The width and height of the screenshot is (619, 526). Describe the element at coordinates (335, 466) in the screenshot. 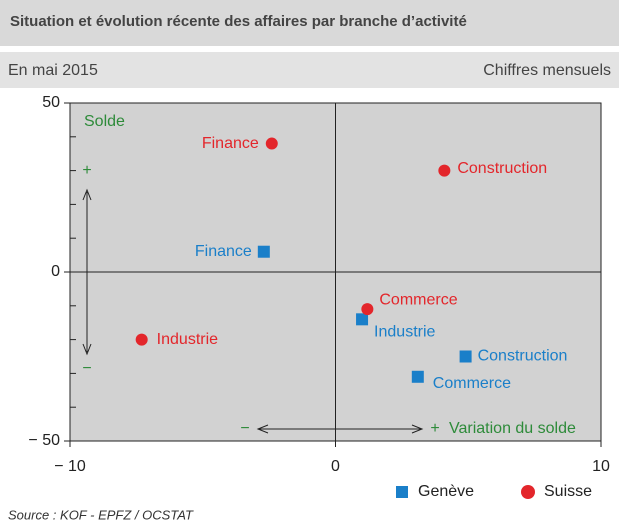

I see `x-tick-label: 0` at that location.